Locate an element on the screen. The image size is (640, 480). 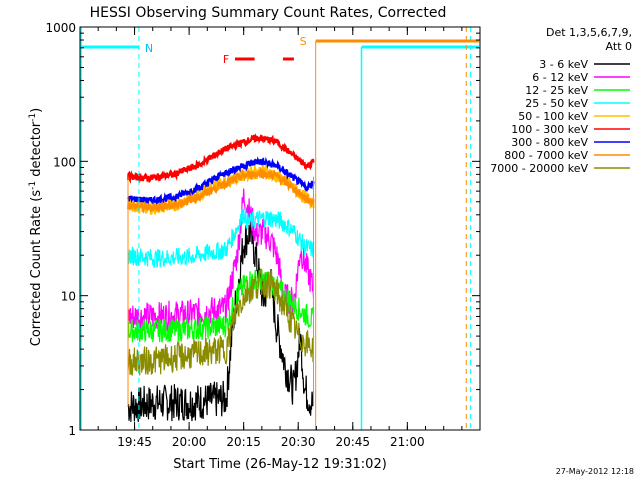
x-axis-label: Start Time (26-May-12 19:31:02) is located at coordinates (280, 464).